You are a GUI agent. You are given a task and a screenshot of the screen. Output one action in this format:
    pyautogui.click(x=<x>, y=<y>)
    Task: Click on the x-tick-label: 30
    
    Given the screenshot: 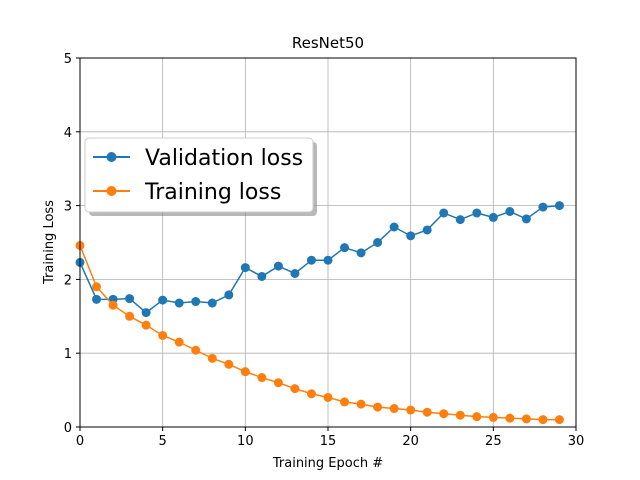 What is the action you would take?
    pyautogui.click(x=576, y=441)
    